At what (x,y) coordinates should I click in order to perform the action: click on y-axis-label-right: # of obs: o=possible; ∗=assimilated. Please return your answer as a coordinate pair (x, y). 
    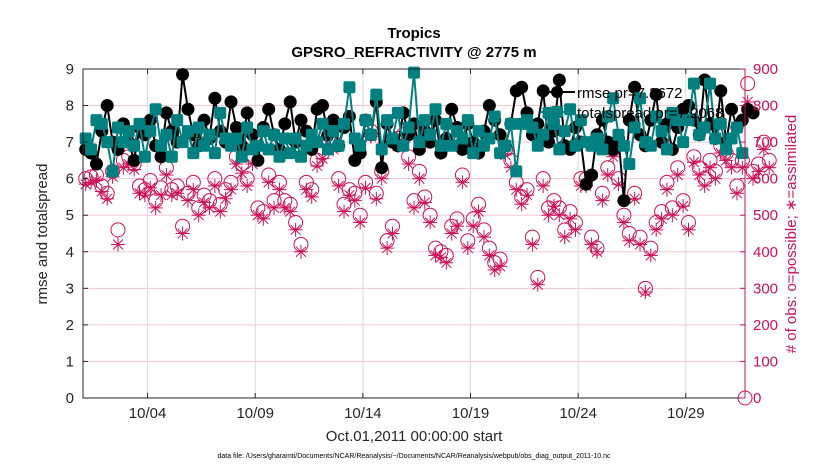
    Looking at the image, I should click on (791, 234).